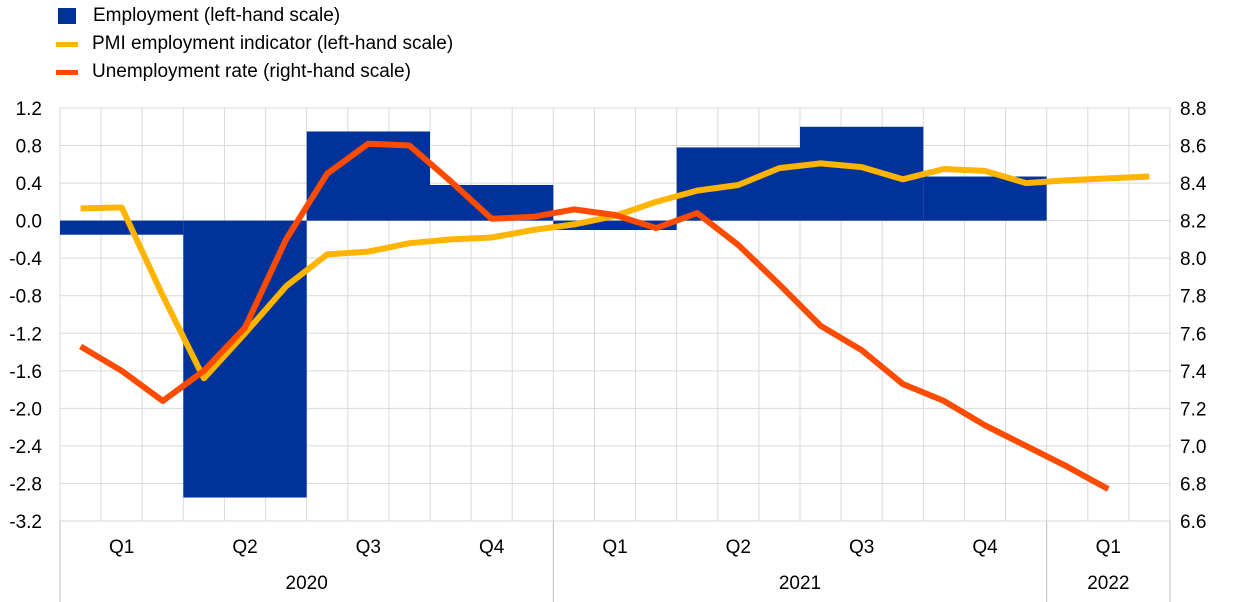 This screenshot has width=1240, height=602. I want to click on left-axis-tick-label: 0.4, so click(29, 184).